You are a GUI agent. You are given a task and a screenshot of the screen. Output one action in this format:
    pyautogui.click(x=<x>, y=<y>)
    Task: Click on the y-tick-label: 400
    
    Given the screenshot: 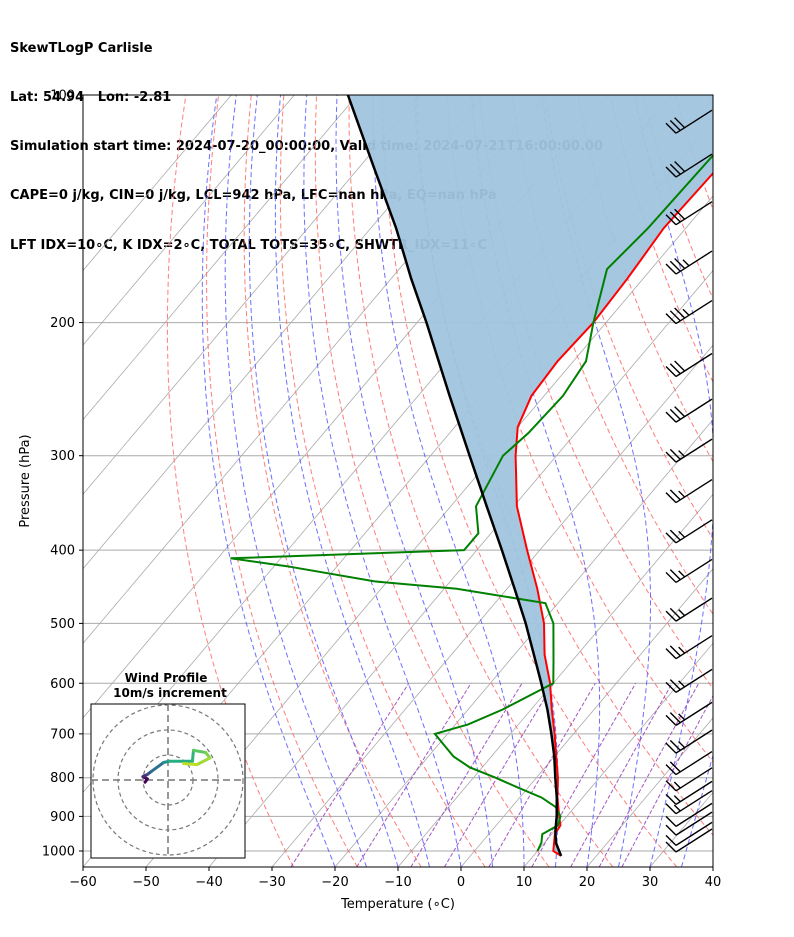 What is the action you would take?
    pyautogui.click(x=62, y=551)
    